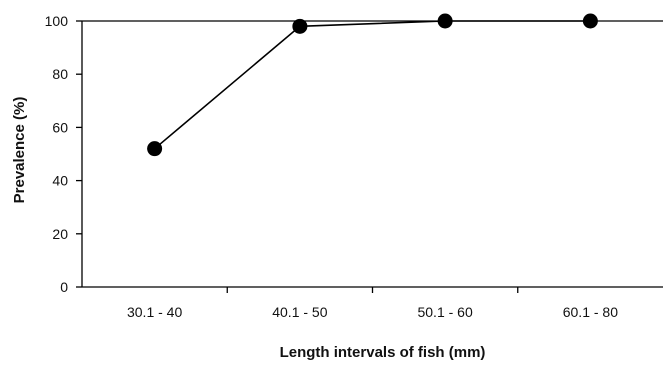 The image size is (663, 365). What do you see at coordinates (60, 74) in the screenshot?
I see `y-tick-label: 80` at bounding box center [60, 74].